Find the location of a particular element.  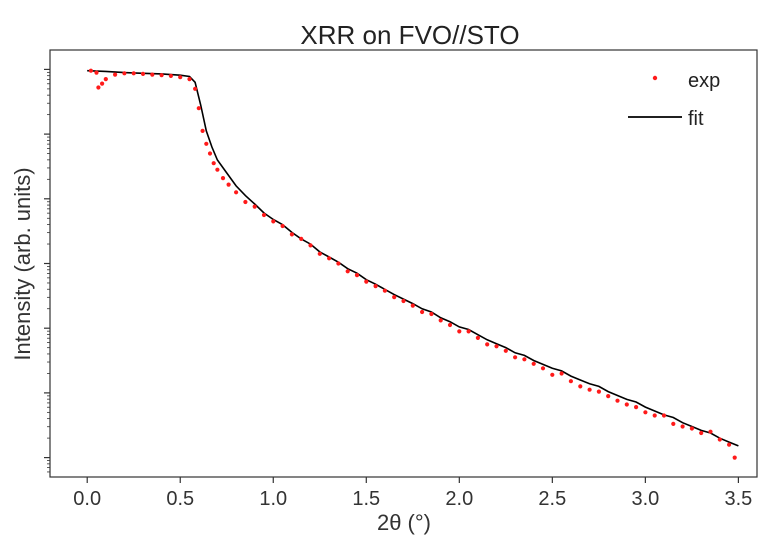

x-axis: 0.0 0.5 1.0 1.5 2.0 2.5 3.0 3.5 is located at coordinates (412, 493).